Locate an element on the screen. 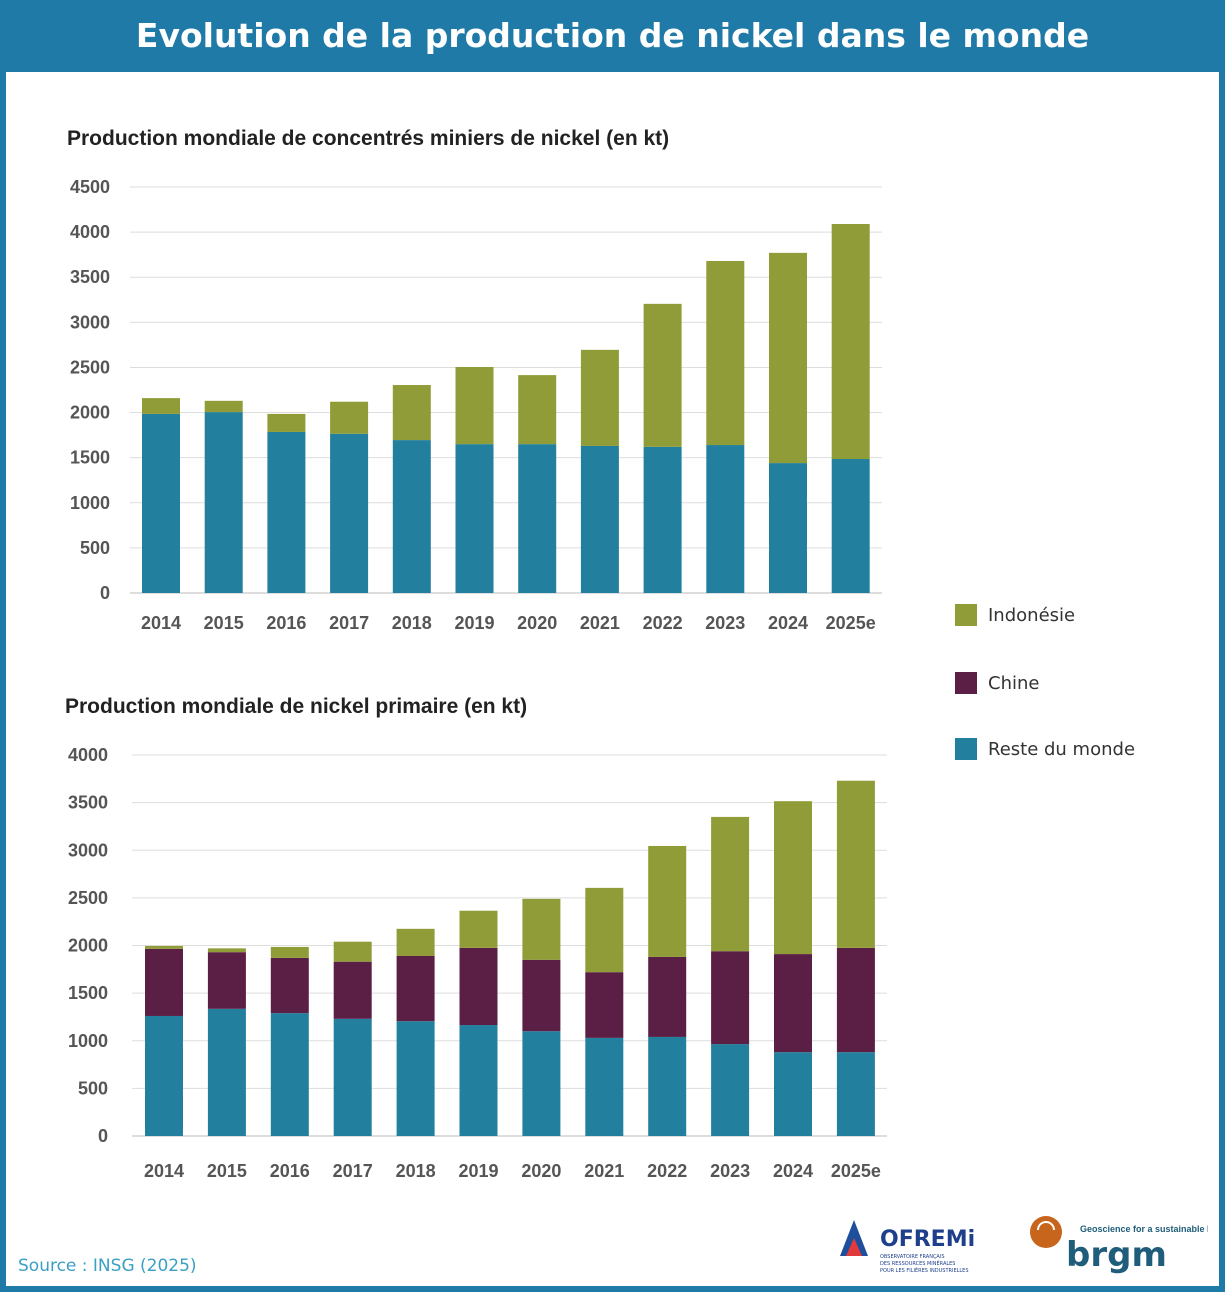 This screenshot has height=1292, width=1225. legend-swatch-indonesie is located at coordinates (966, 615).